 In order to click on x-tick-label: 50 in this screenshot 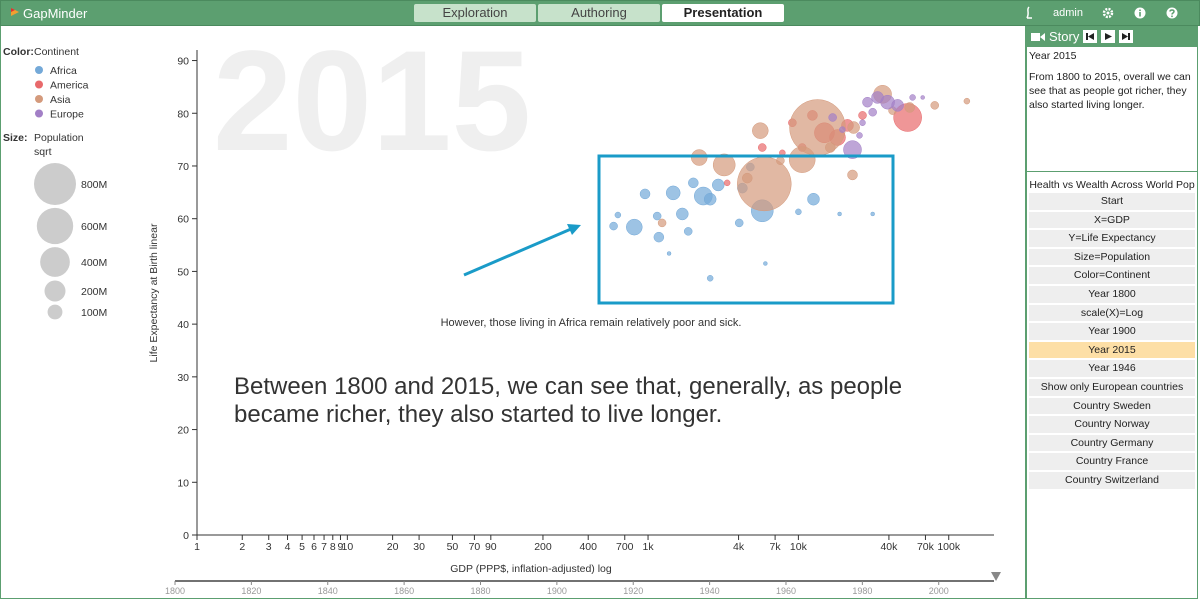, I will do `click(453, 547)`.